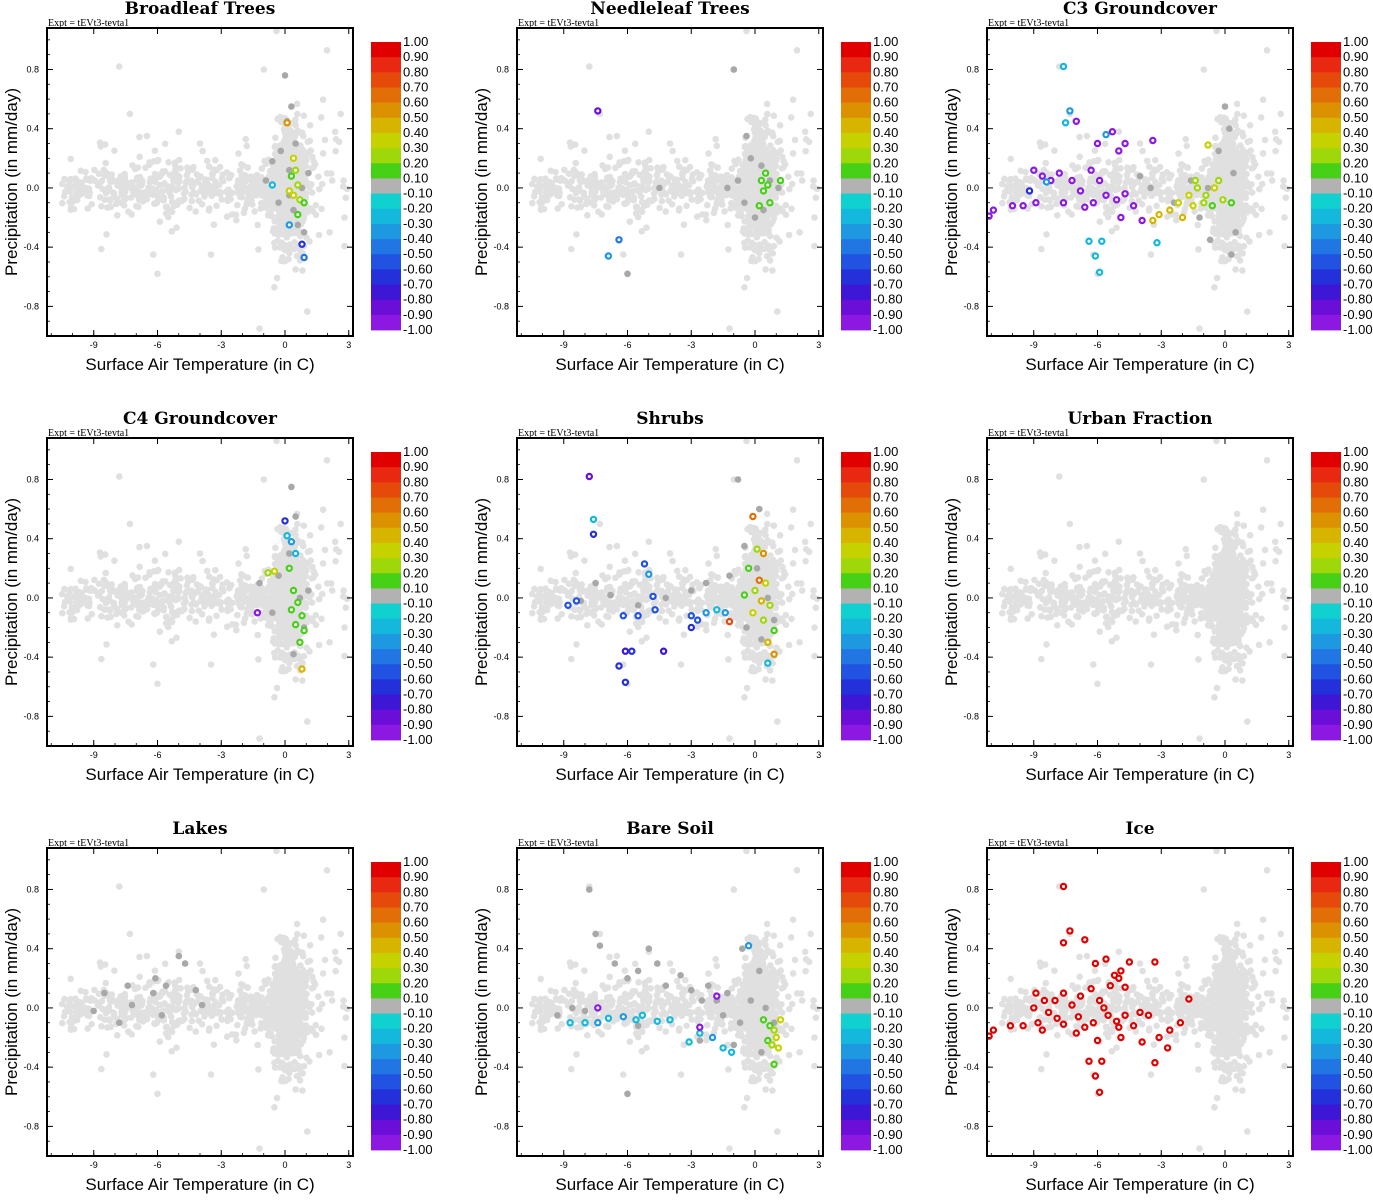  What do you see at coordinates (674, 180) in the screenshot?
I see `points-layer` at bounding box center [674, 180].